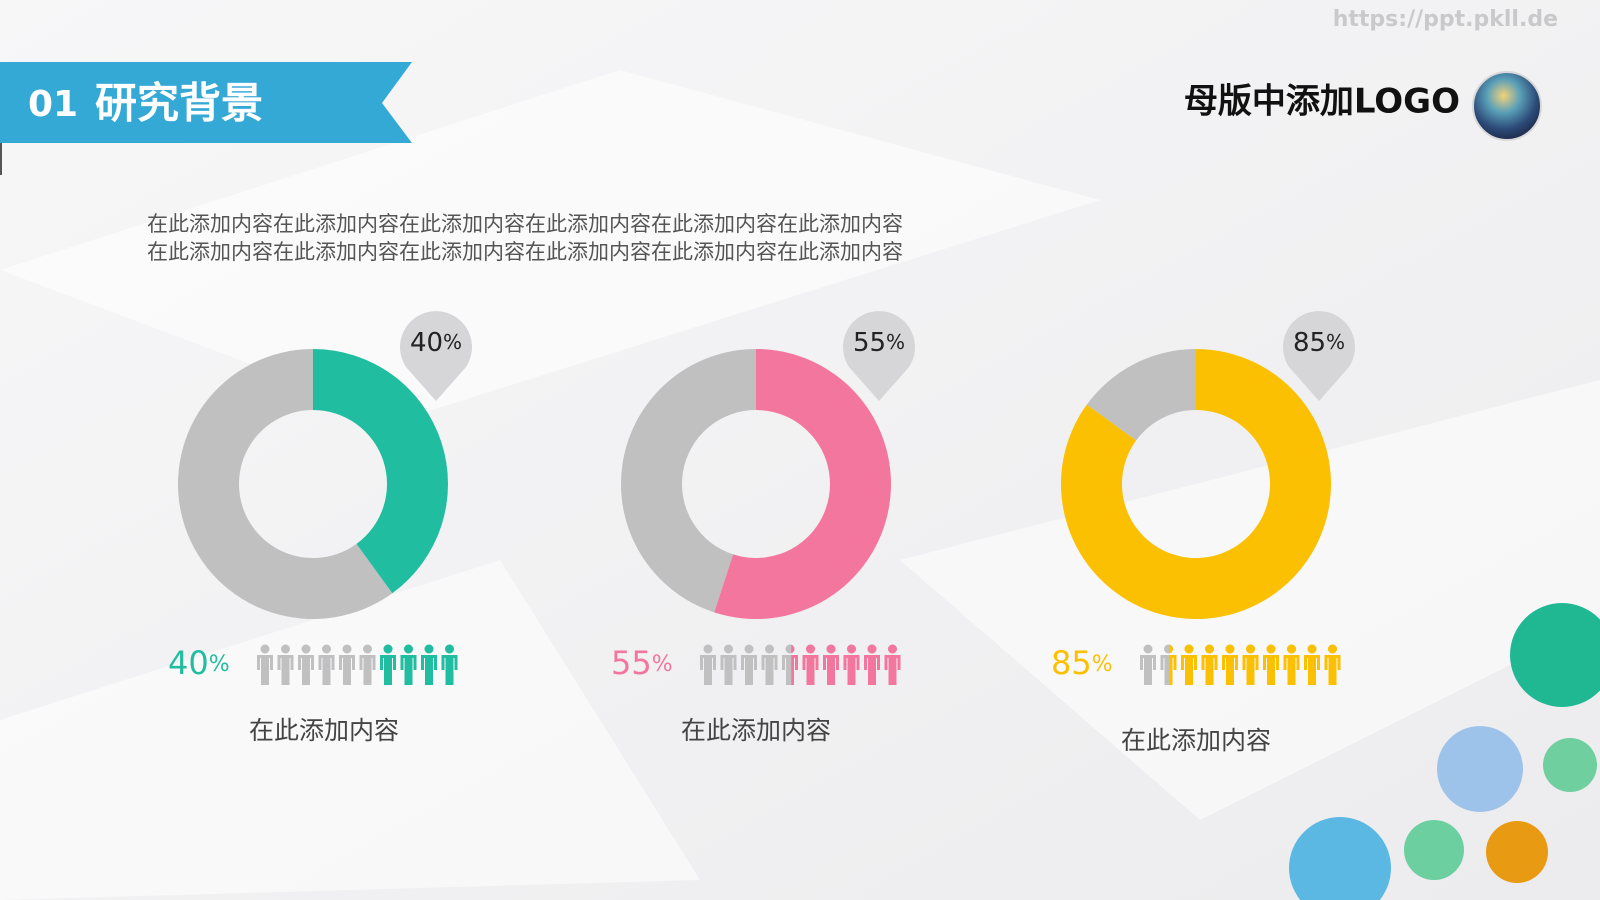 Image resolution: width=1600 pixels, height=900 pixels. What do you see at coordinates (879, 343) in the screenshot?
I see `callout-label: 55%` at bounding box center [879, 343].